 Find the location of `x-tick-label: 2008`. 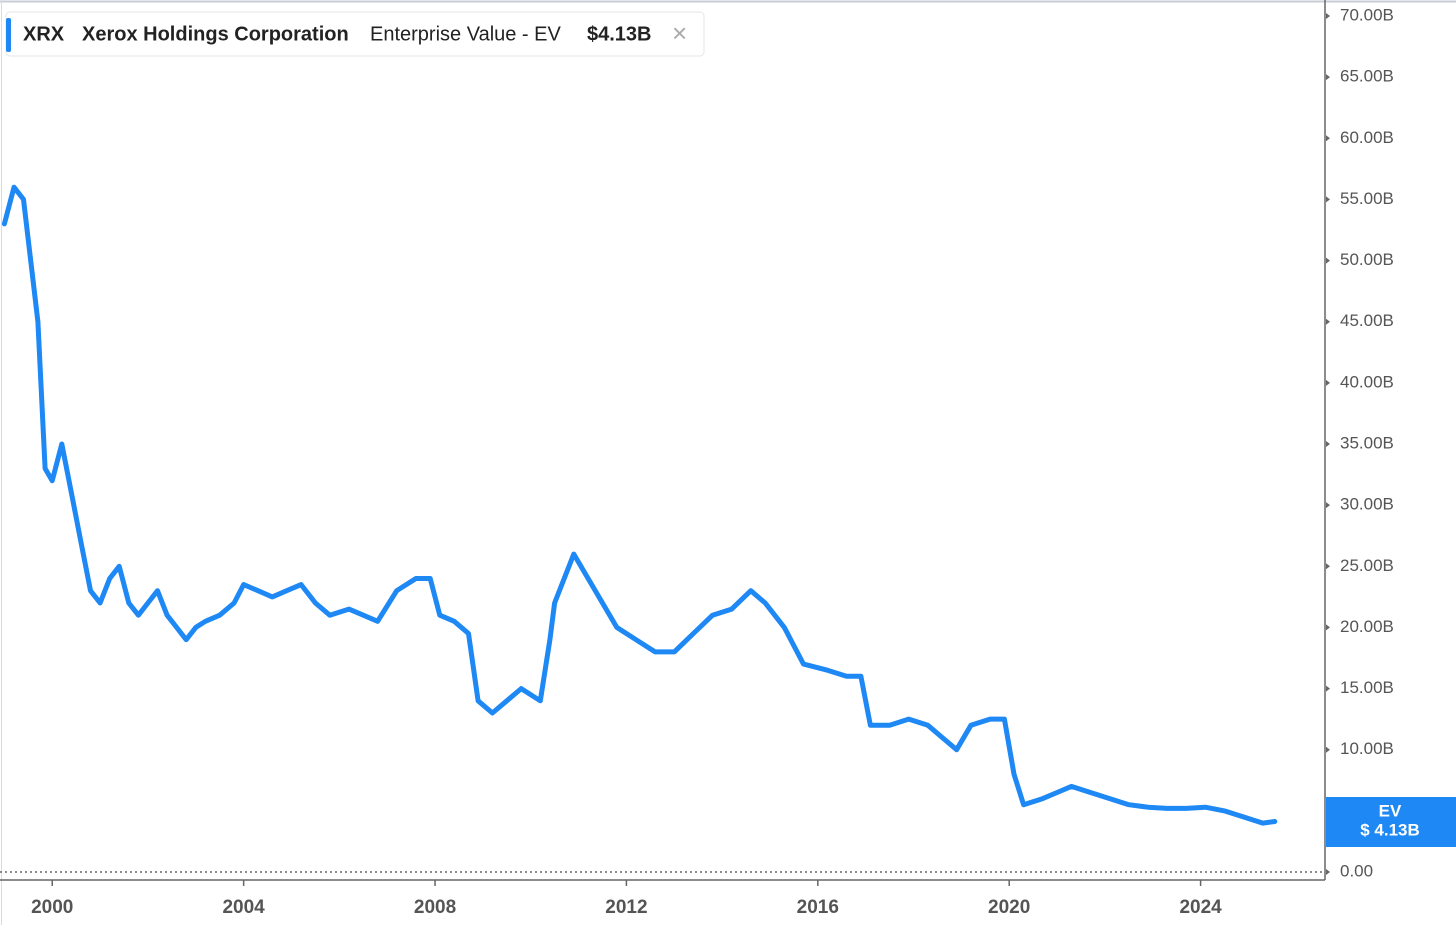

x-tick-label: 2008 is located at coordinates (435, 907).